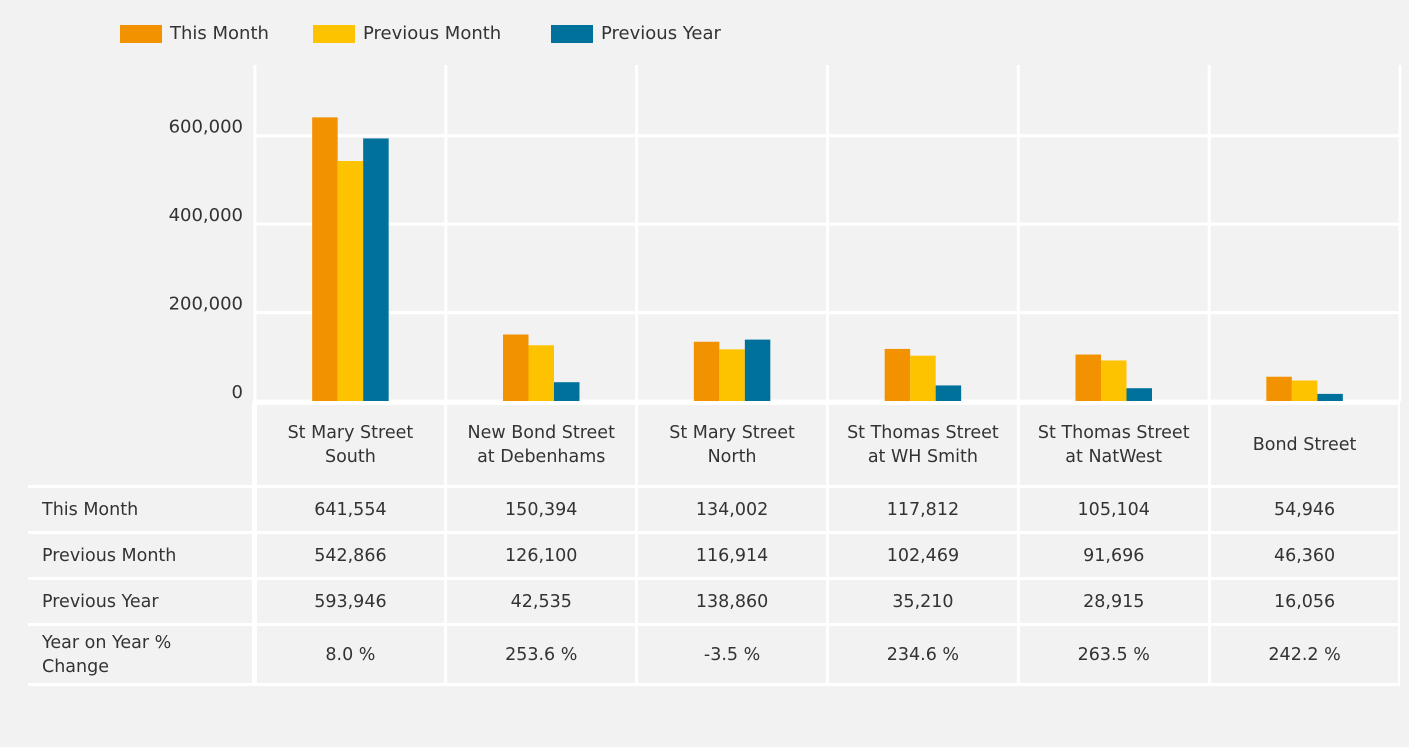 Image resolution: width=1409 pixels, height=747 pixels. What do you see at coordinates (1304, 601) in the screenshot?
I see `table-value: 16,056` at bounding box center [1304, 601].